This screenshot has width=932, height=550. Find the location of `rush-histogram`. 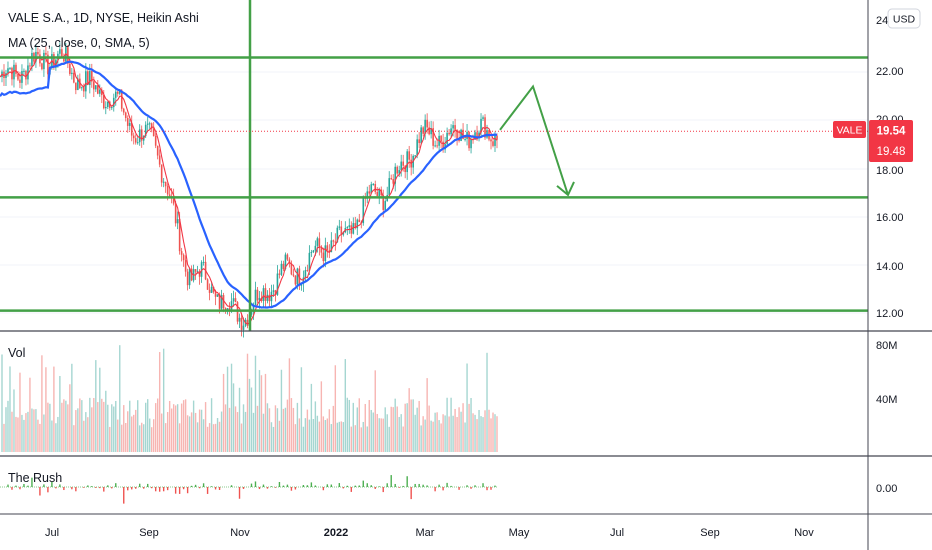

rush-histogram is located at coordinates (248, 489).